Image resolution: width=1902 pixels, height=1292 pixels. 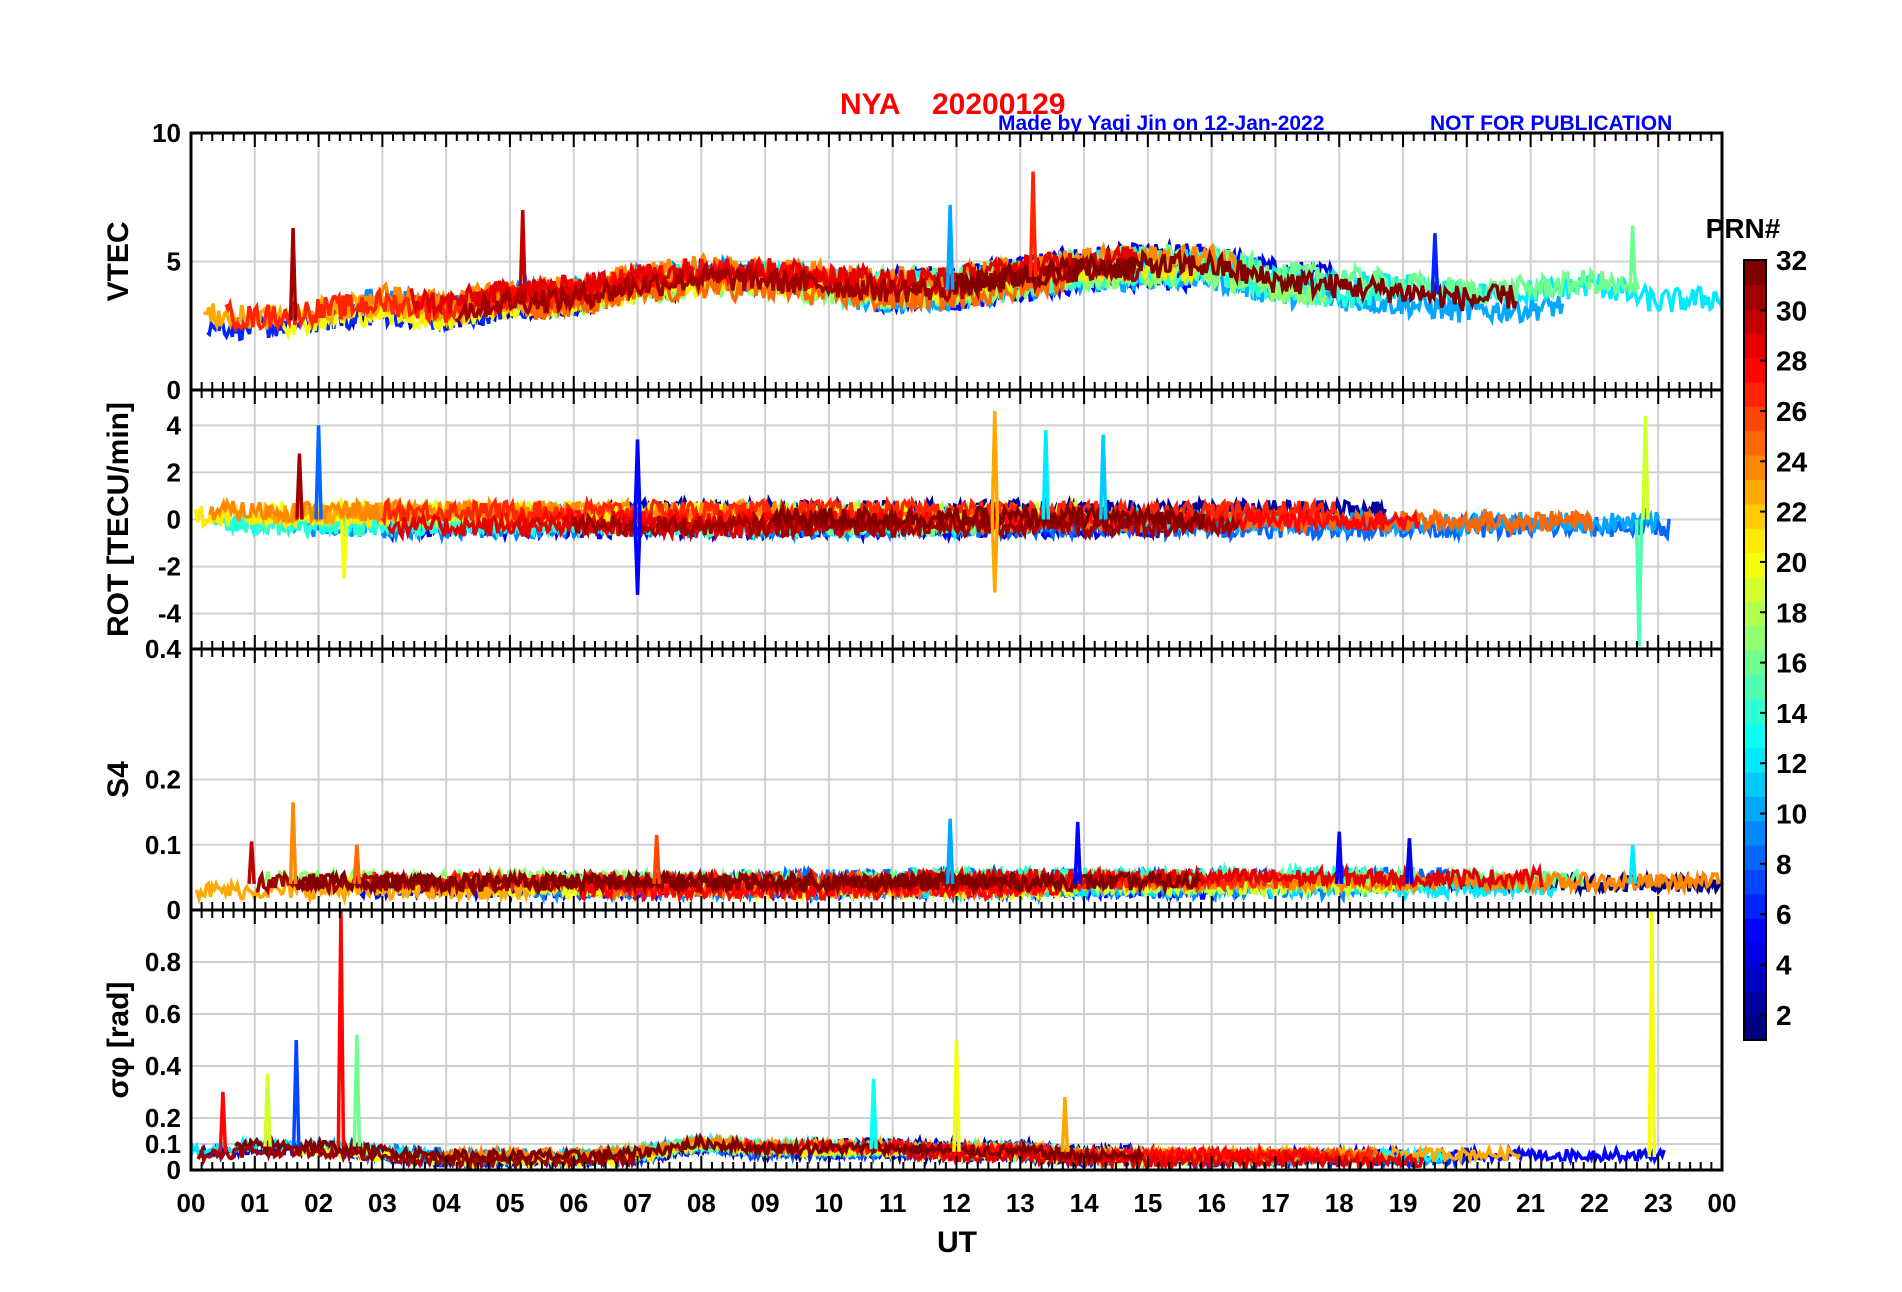 I want to click on colorbar-tick-label: 22, so click(x=1791, y=512).